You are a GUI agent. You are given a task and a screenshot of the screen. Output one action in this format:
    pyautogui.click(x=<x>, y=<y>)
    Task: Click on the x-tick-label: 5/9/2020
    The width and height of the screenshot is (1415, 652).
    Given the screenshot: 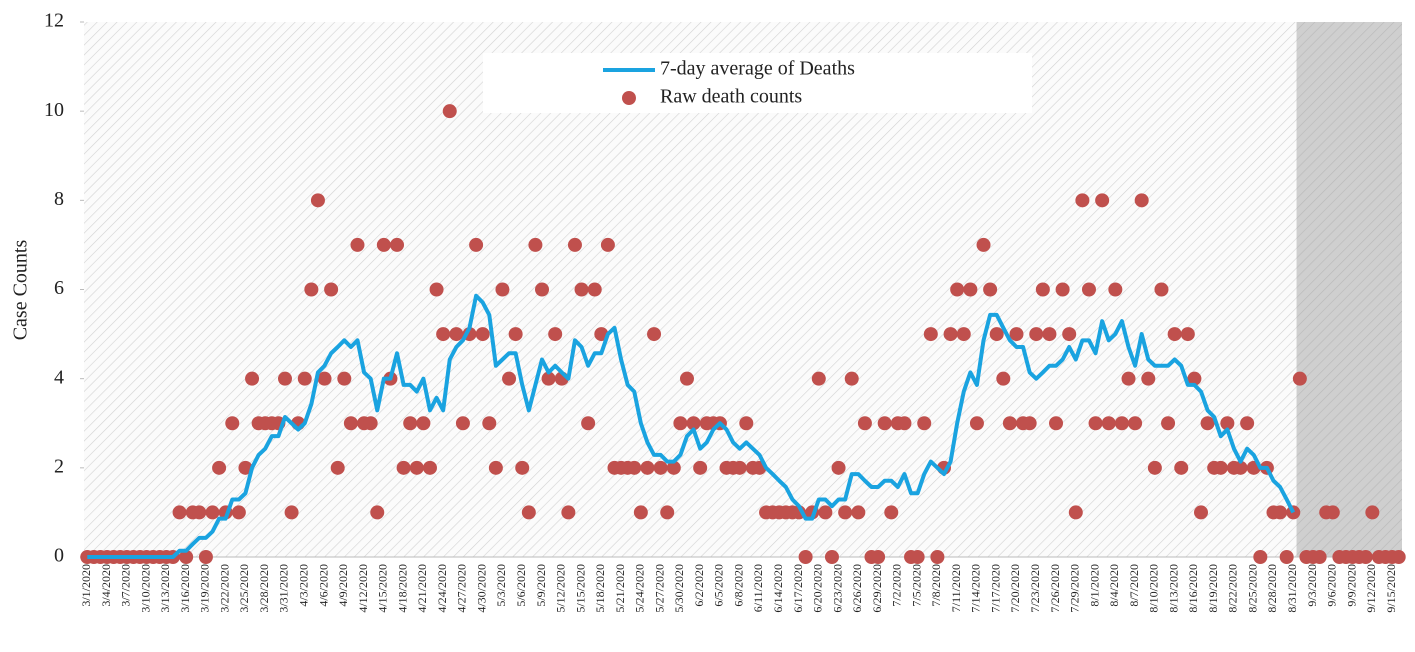 What is the action you would take?
    pyautogui.click(x=541, y=585)
    